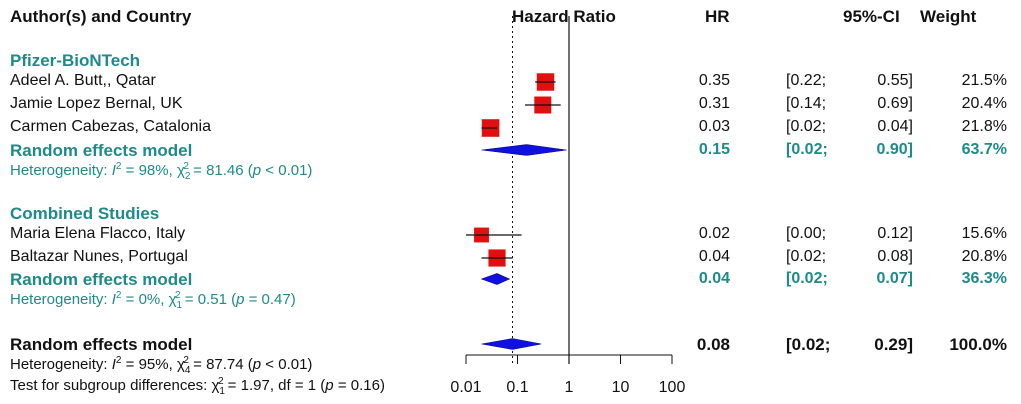 The height and width of the screenshot is (404, 1021). Describe the element at coordinates (96, 103) in the screenshot. I see `study-label: Jamie Lopez Bernal, UK` at that location.